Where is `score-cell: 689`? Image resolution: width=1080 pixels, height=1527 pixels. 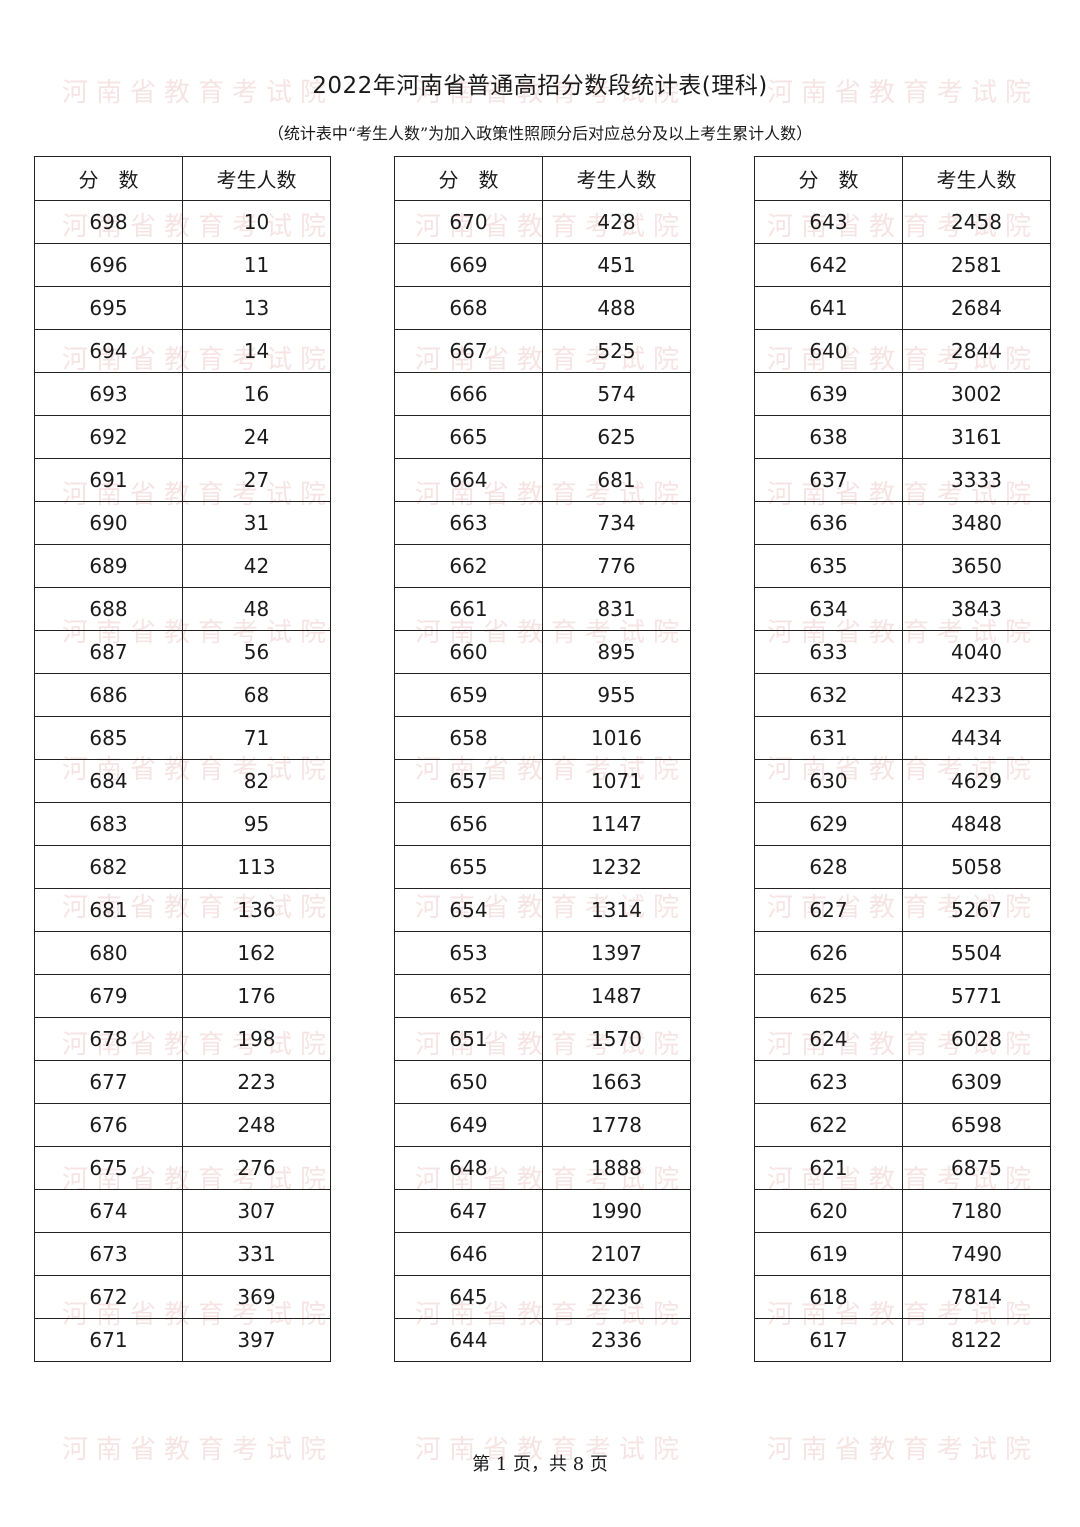 score-cell: 689 is located at coordinates (108, 566).